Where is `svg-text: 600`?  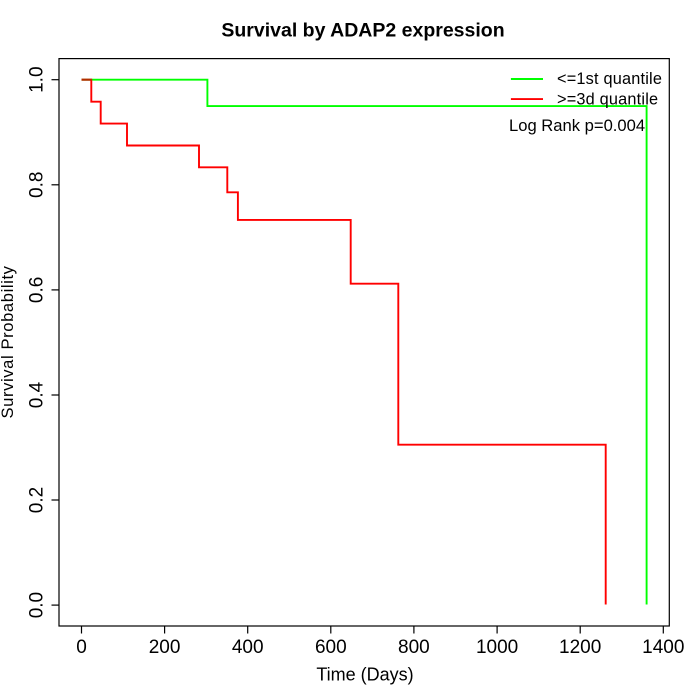
svg-text: 600 is located at coordinates (331, 647).